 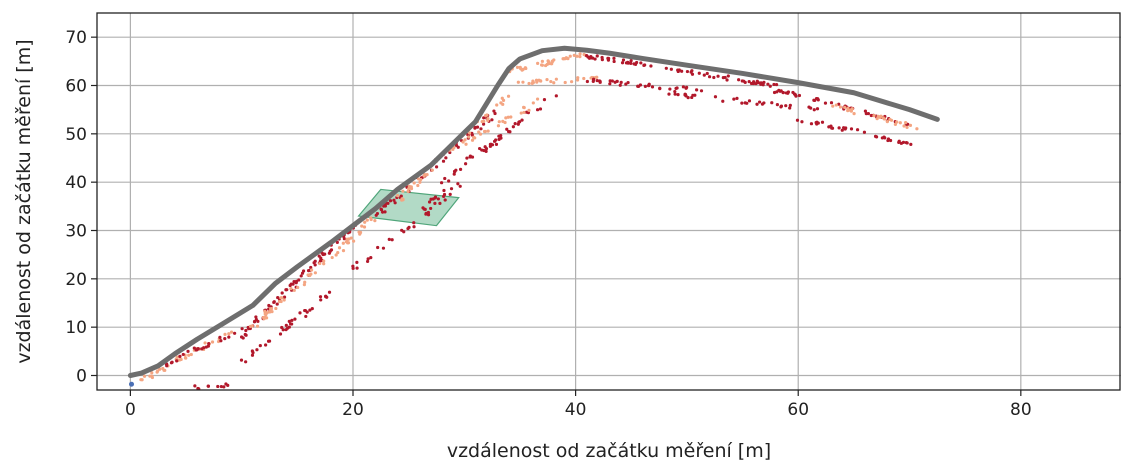 I want to click on y-tick-label: 60, so click(x=76, y=87).